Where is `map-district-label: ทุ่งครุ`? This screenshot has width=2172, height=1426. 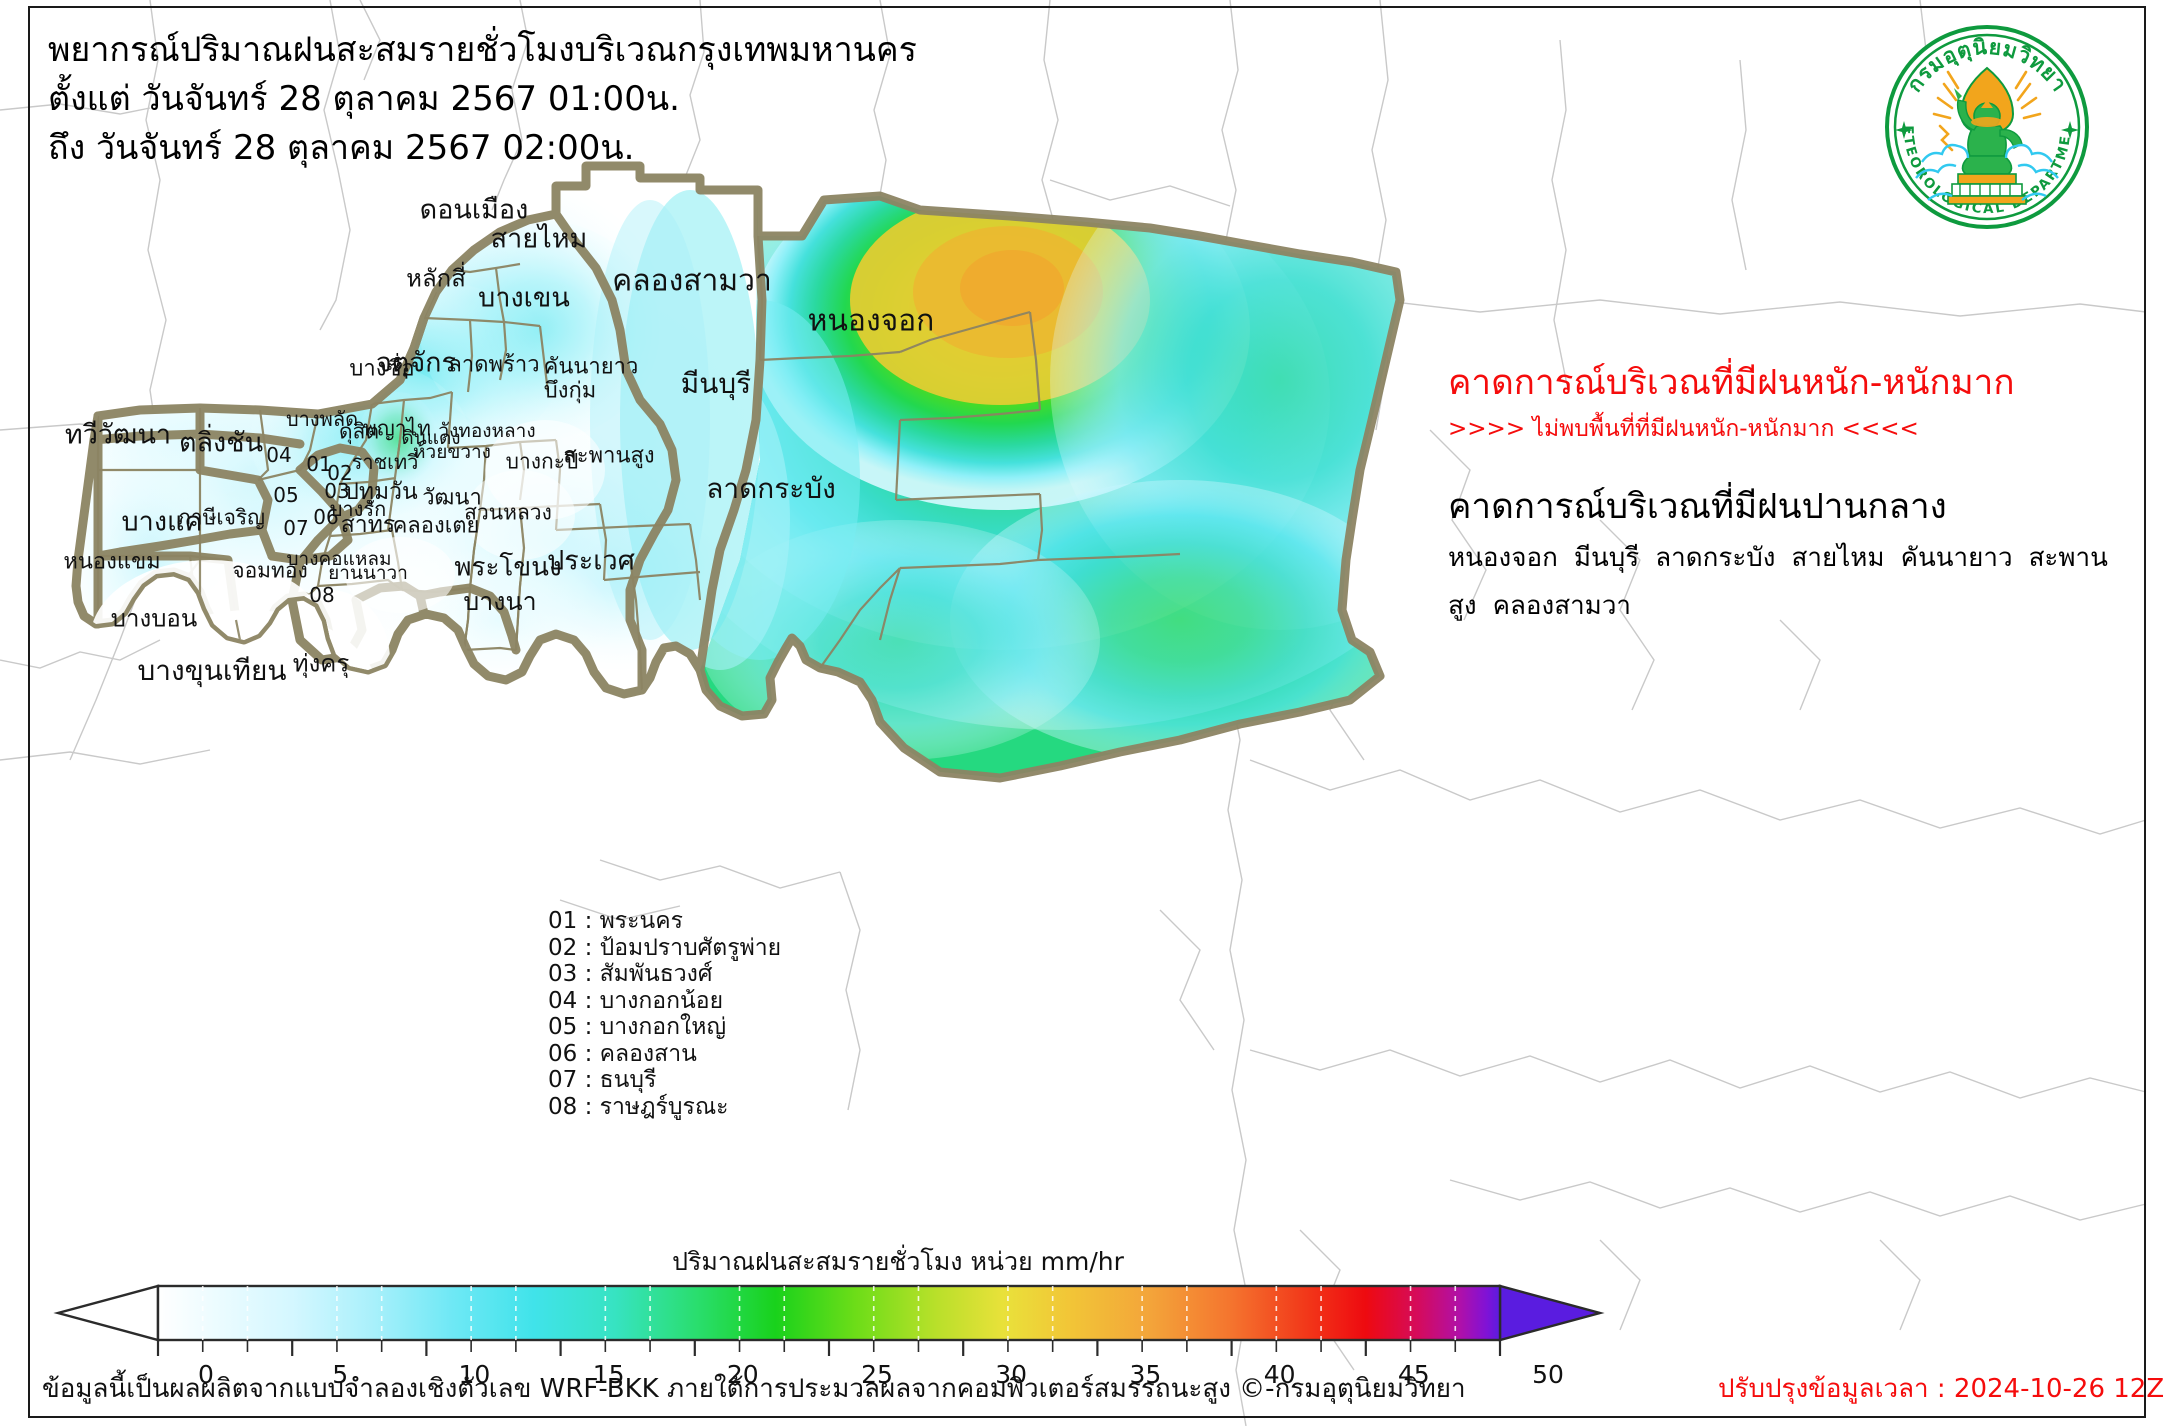 map-district-label: ทุ่งครุ is located at coordinates (321, 663).